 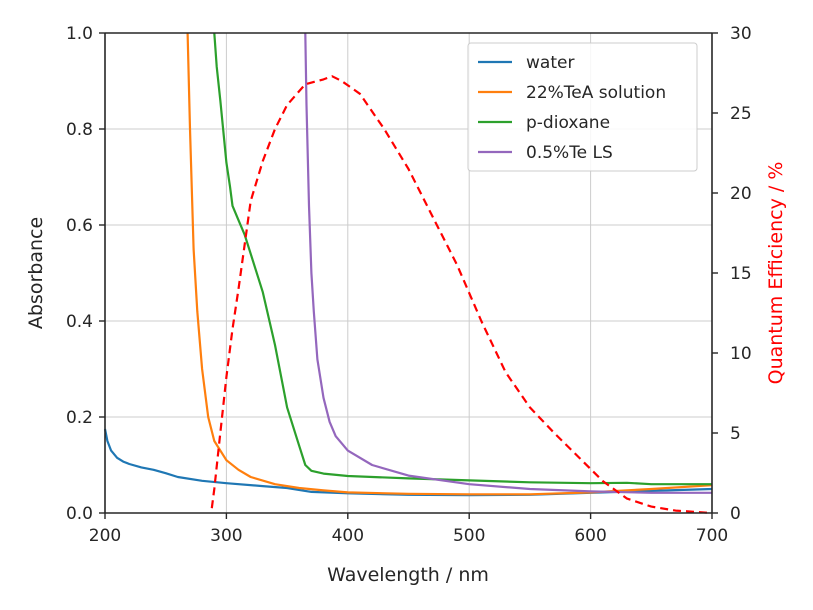 I want to click on legend-label: p-dioxane, so click(x=568, y=123).